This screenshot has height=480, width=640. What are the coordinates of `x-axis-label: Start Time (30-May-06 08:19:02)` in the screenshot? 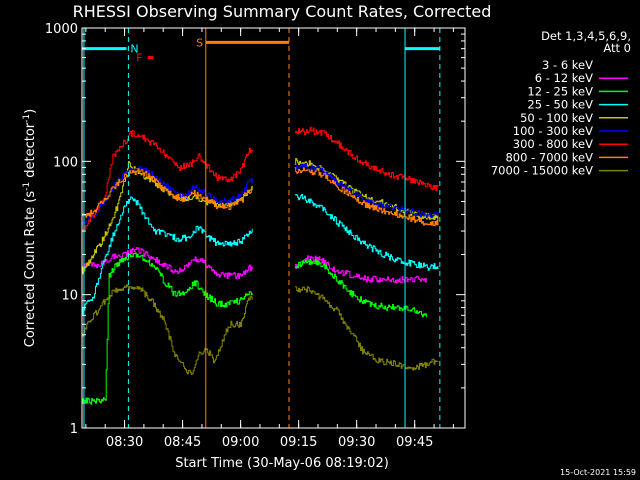 It's located at (282, 463).